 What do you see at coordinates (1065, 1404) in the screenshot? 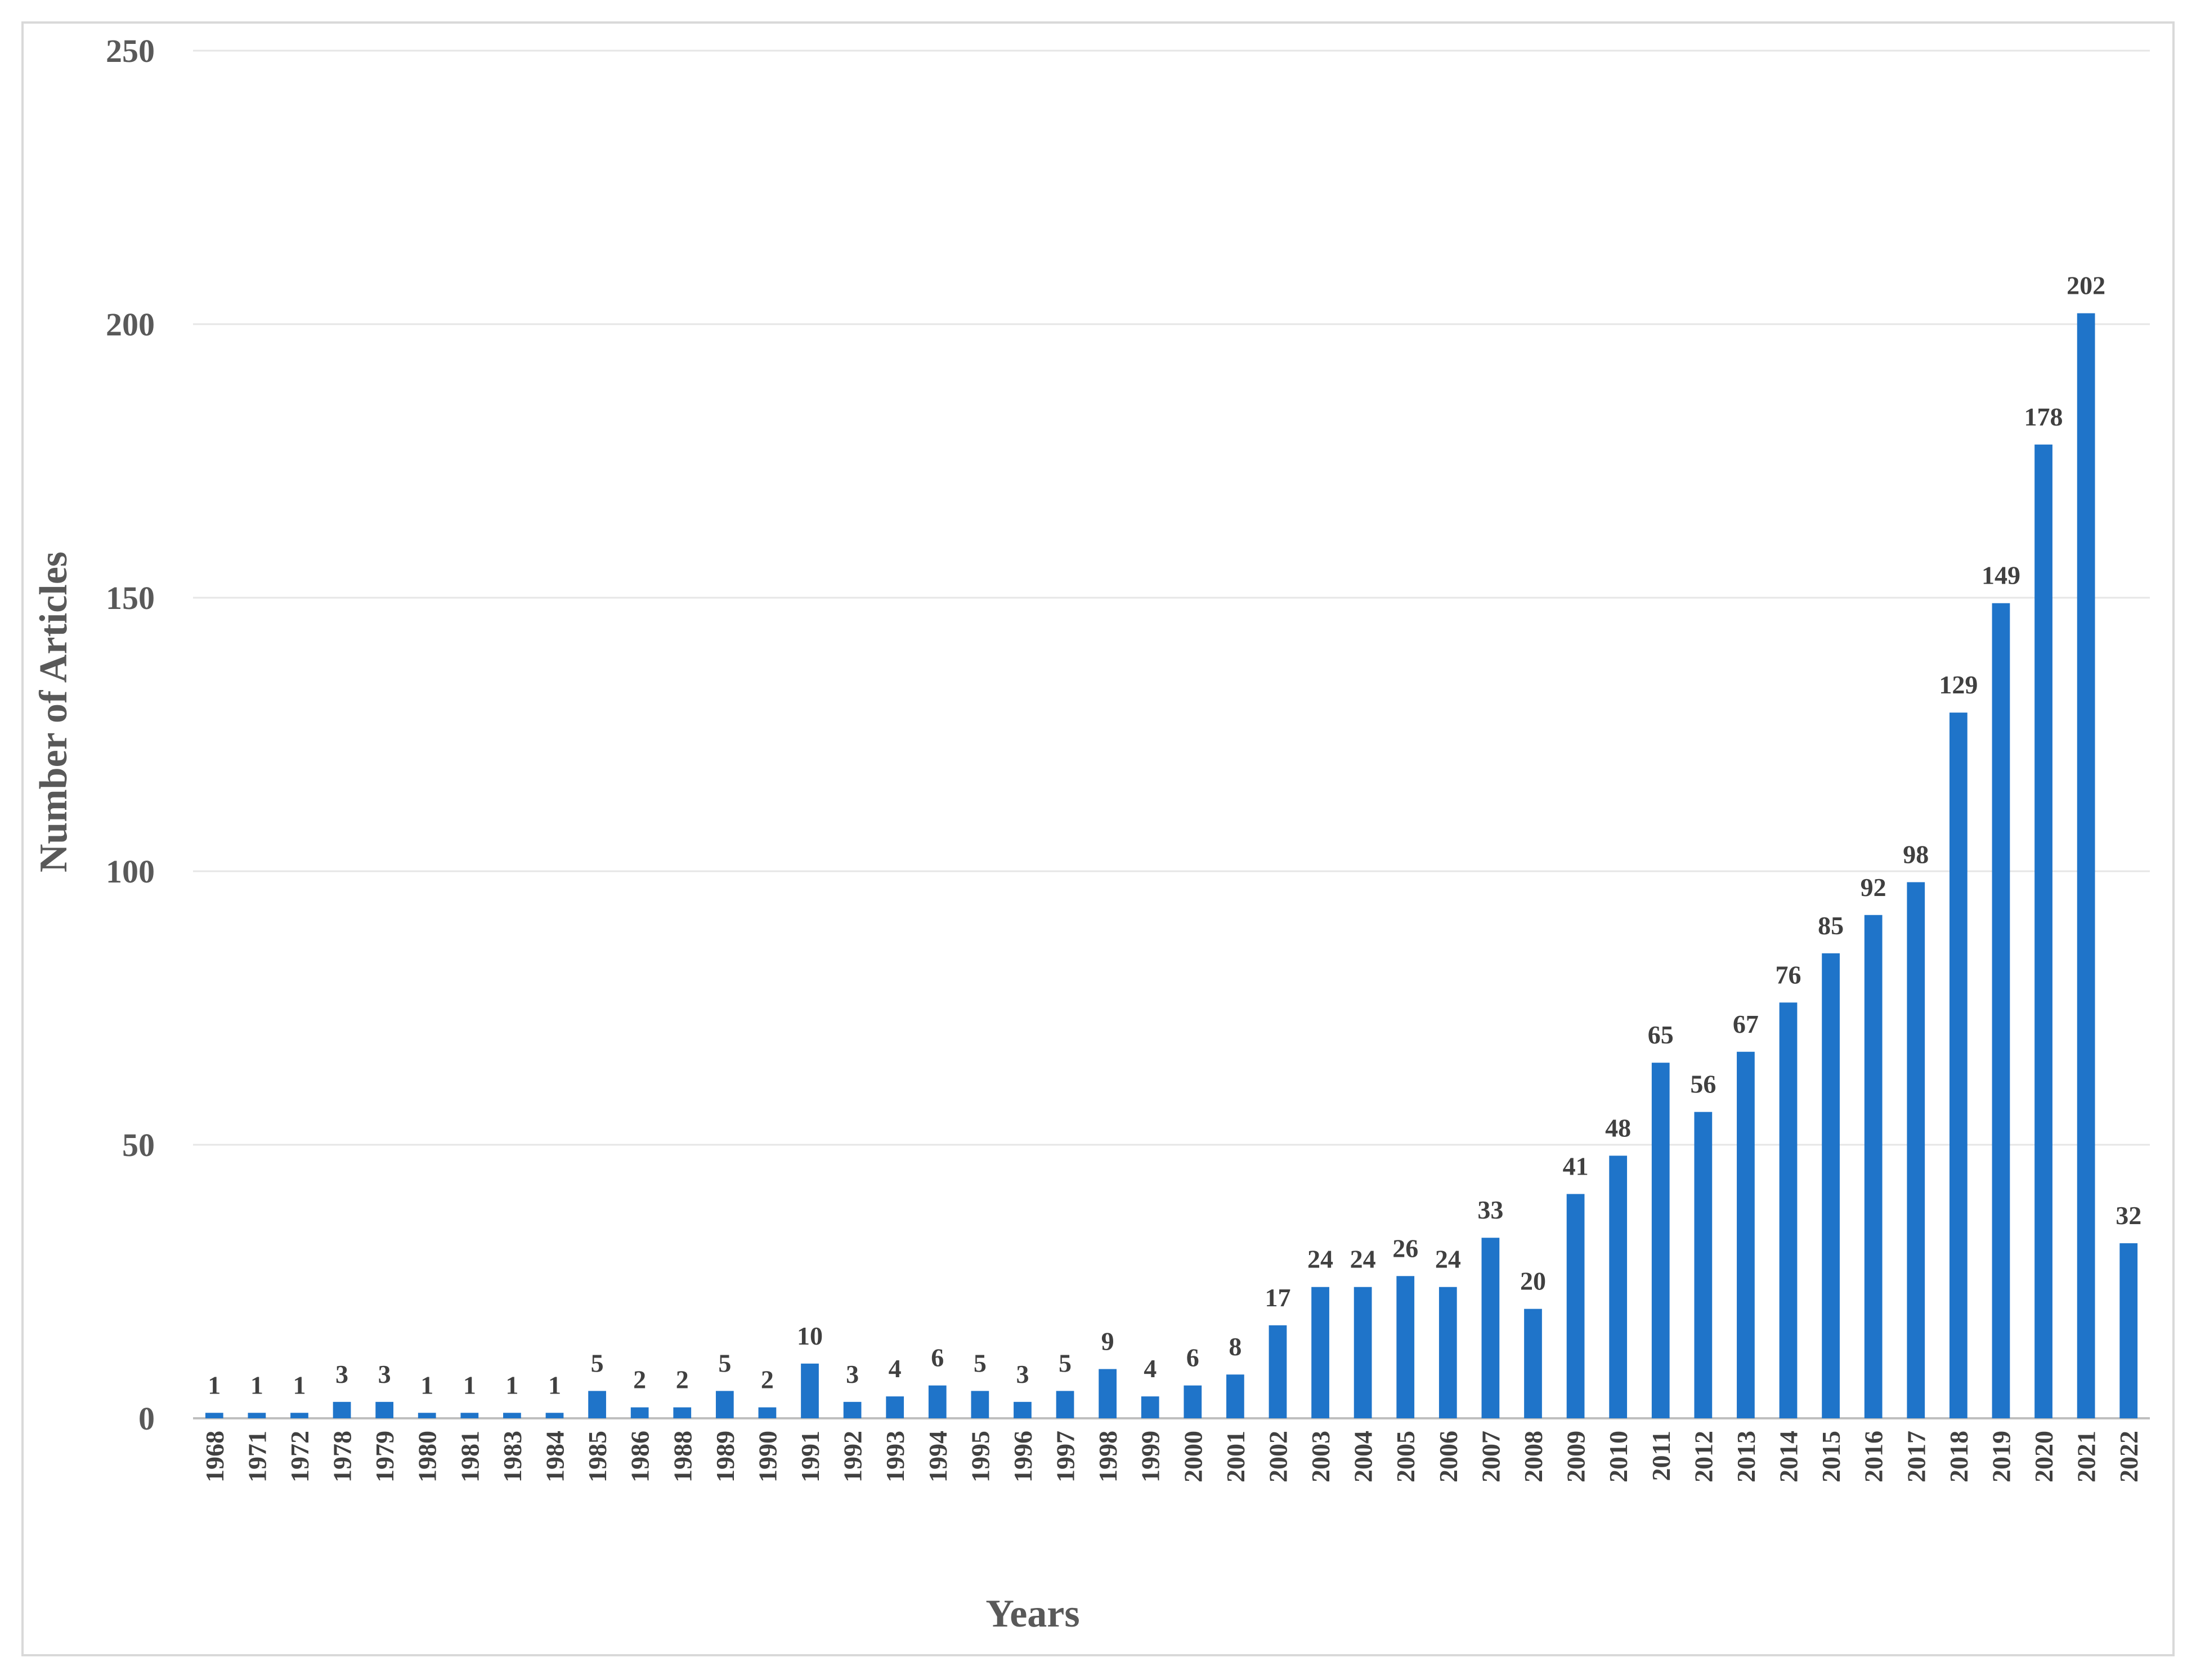
I see `bar-1997` at bounding box center [1065, 1404].